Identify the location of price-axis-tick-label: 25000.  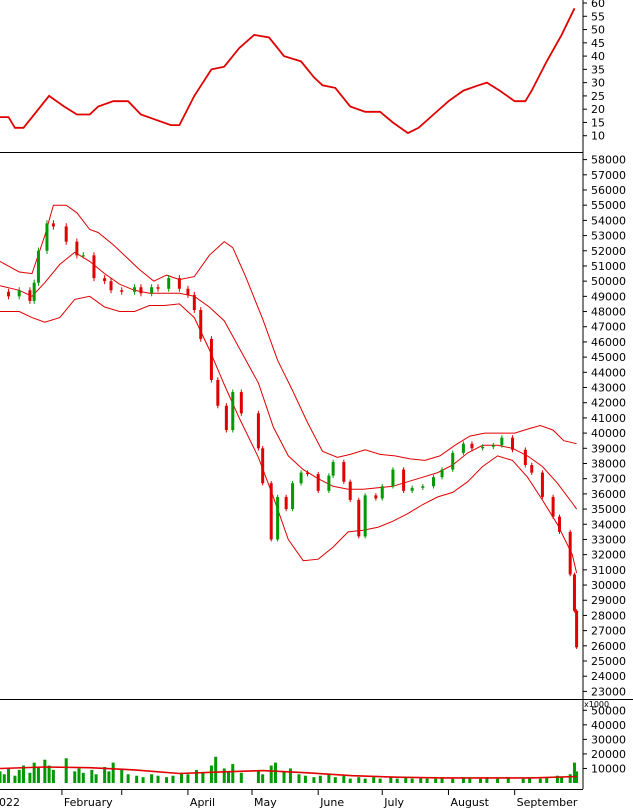
(608, 661).